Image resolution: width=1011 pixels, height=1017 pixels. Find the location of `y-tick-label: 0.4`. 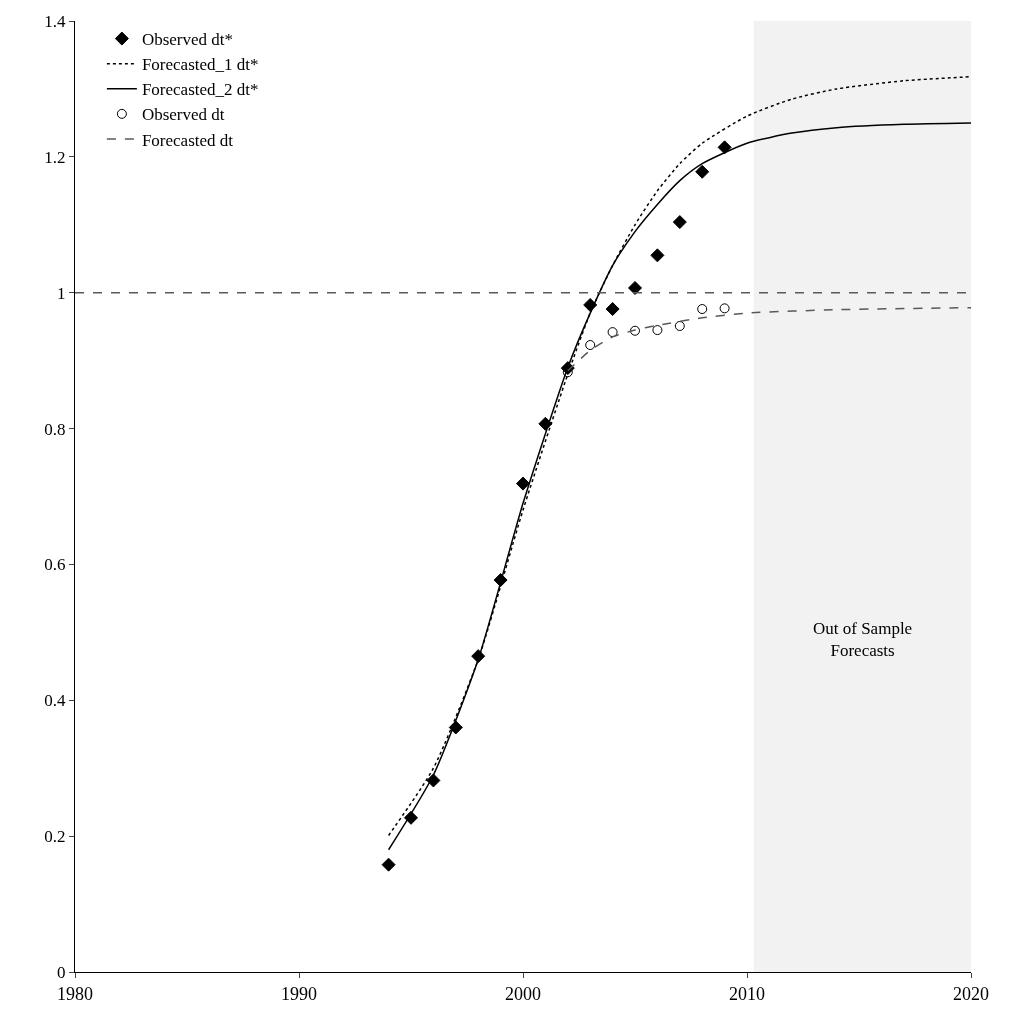

y-tick-label: 0.4 is located at coordinates (55, 701).